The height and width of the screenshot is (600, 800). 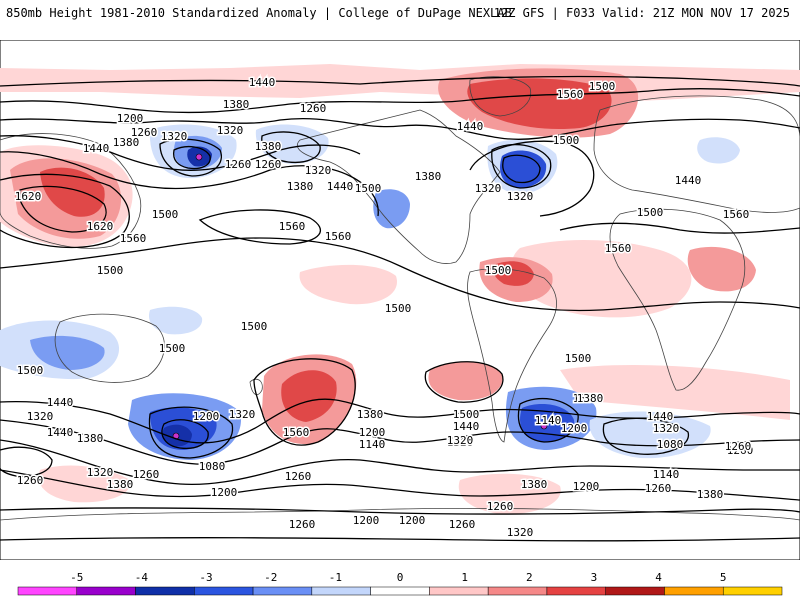 What do you see at coordinates (544, 426) in the screenshot?
I see `minimum-marker-satl` at bounding box center [544, 426].